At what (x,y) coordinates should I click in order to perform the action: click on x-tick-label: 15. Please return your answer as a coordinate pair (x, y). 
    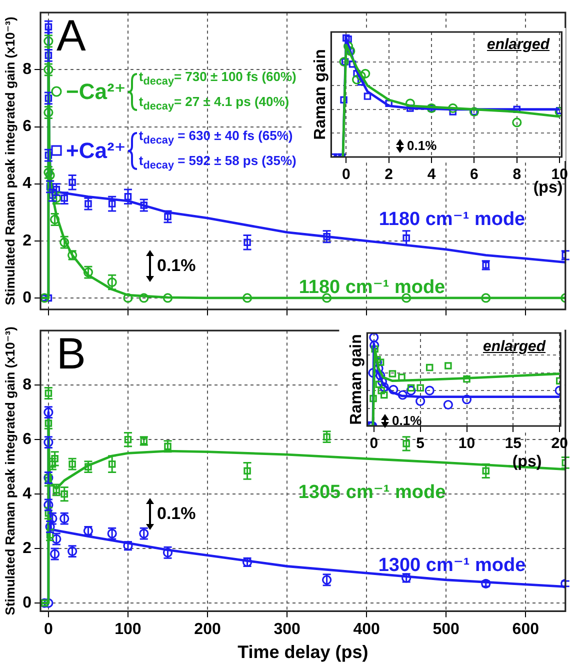
    Looking at the image, I should click on (513, 443).